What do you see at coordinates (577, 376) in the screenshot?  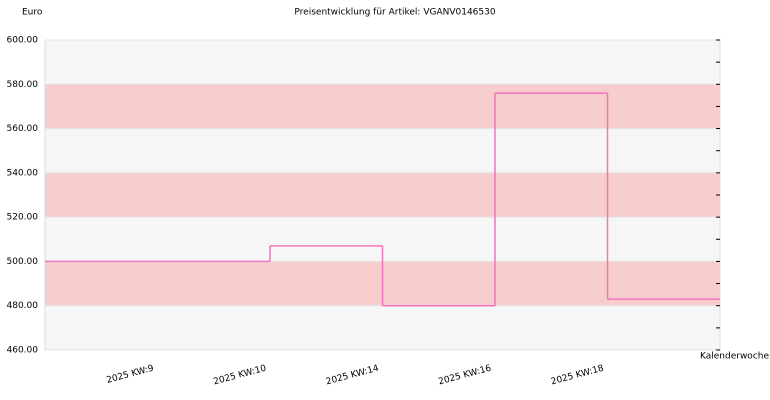 I see `x-tick-label: 2025 KW:18` at bounding box center [577, 376].